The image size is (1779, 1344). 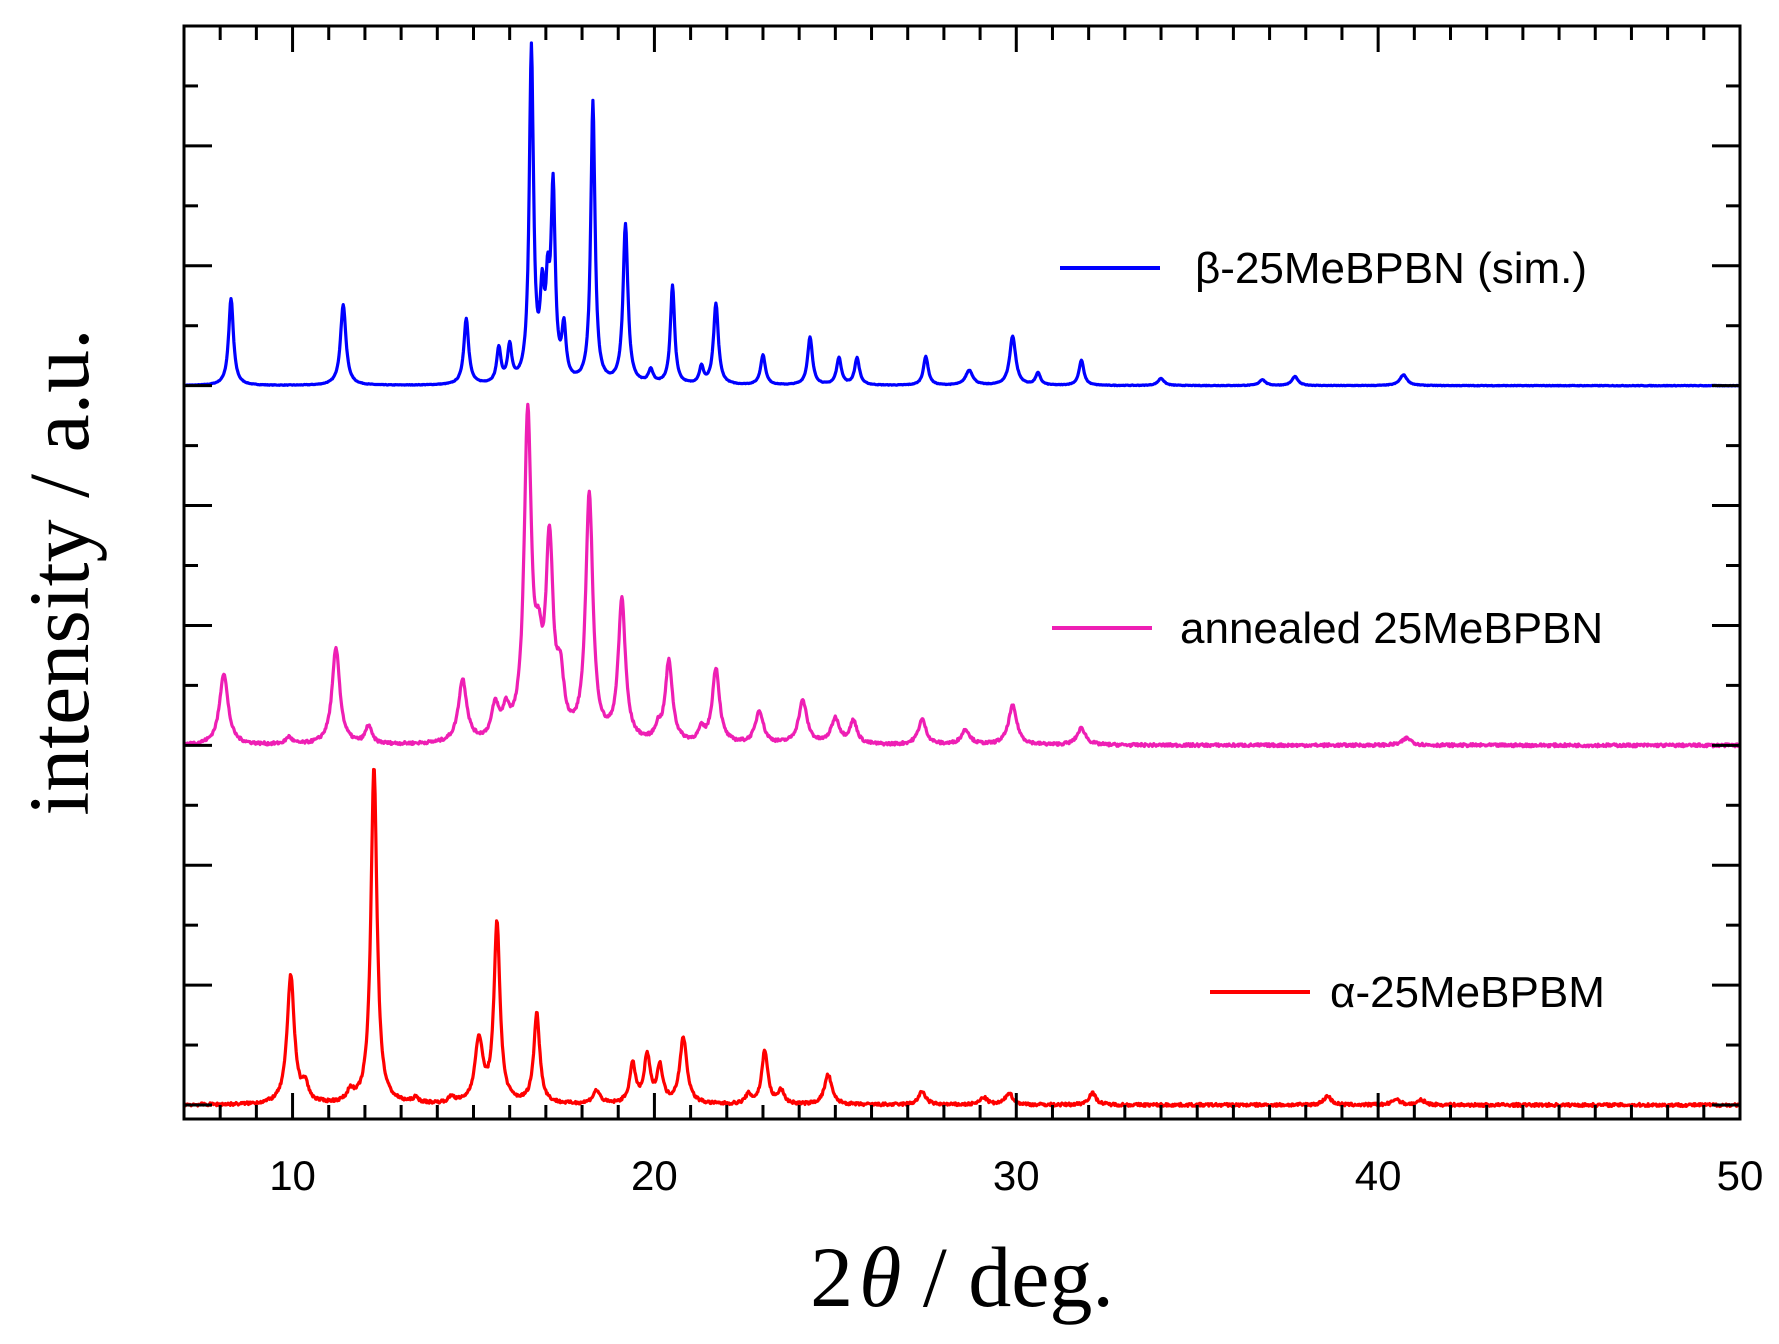 What do you see at coordinates (59, 571) in the screenshot?
I see `y-axis-title: intensity / a.u.` at bounding box center [59, 571].